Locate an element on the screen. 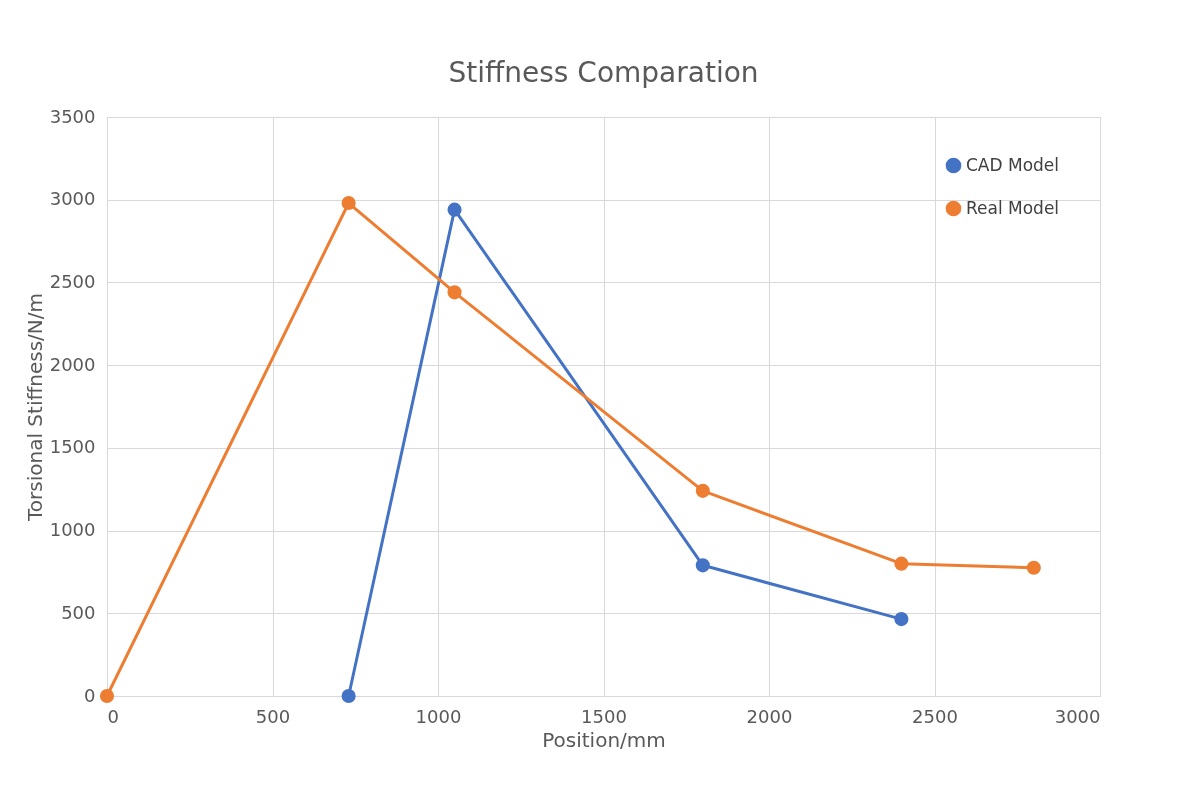 This screenshot has width=1177, height=789. y-tick-label: 500 is located at coordinates (78, 612).